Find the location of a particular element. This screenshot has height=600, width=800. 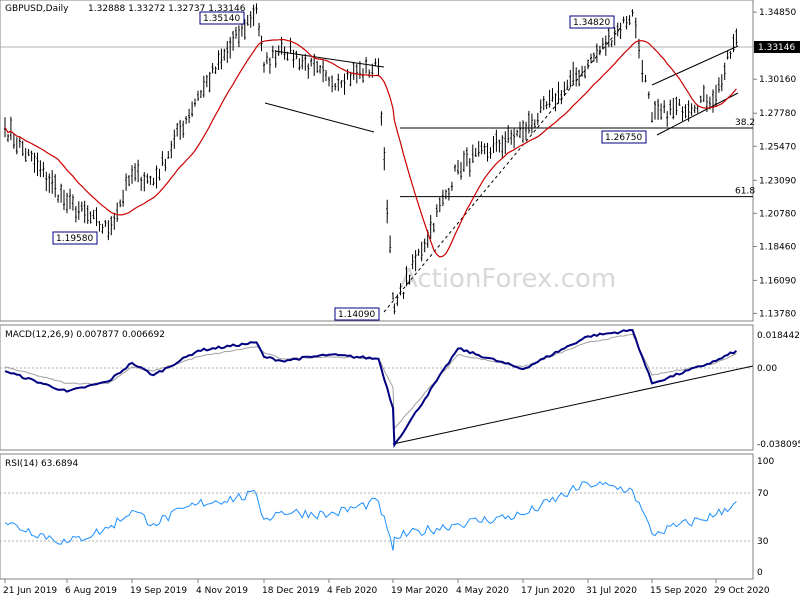

date-tick-label: 19 Mar 2020 is located at coordinates (419, 591).